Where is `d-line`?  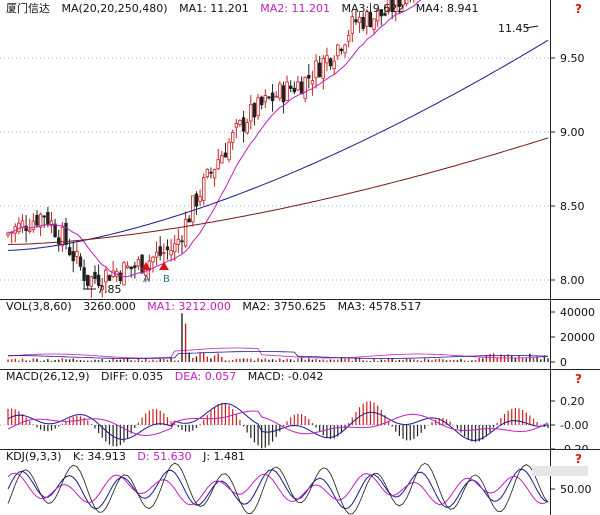 d-line is located at coordinates (278, 489).